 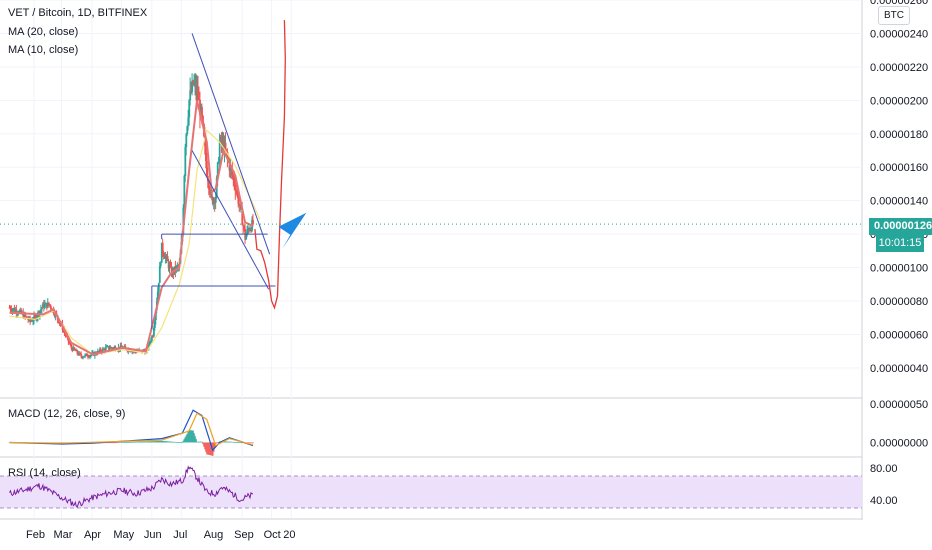 I want to click on x-tick-label: Jun, so click(x=153, y=535).